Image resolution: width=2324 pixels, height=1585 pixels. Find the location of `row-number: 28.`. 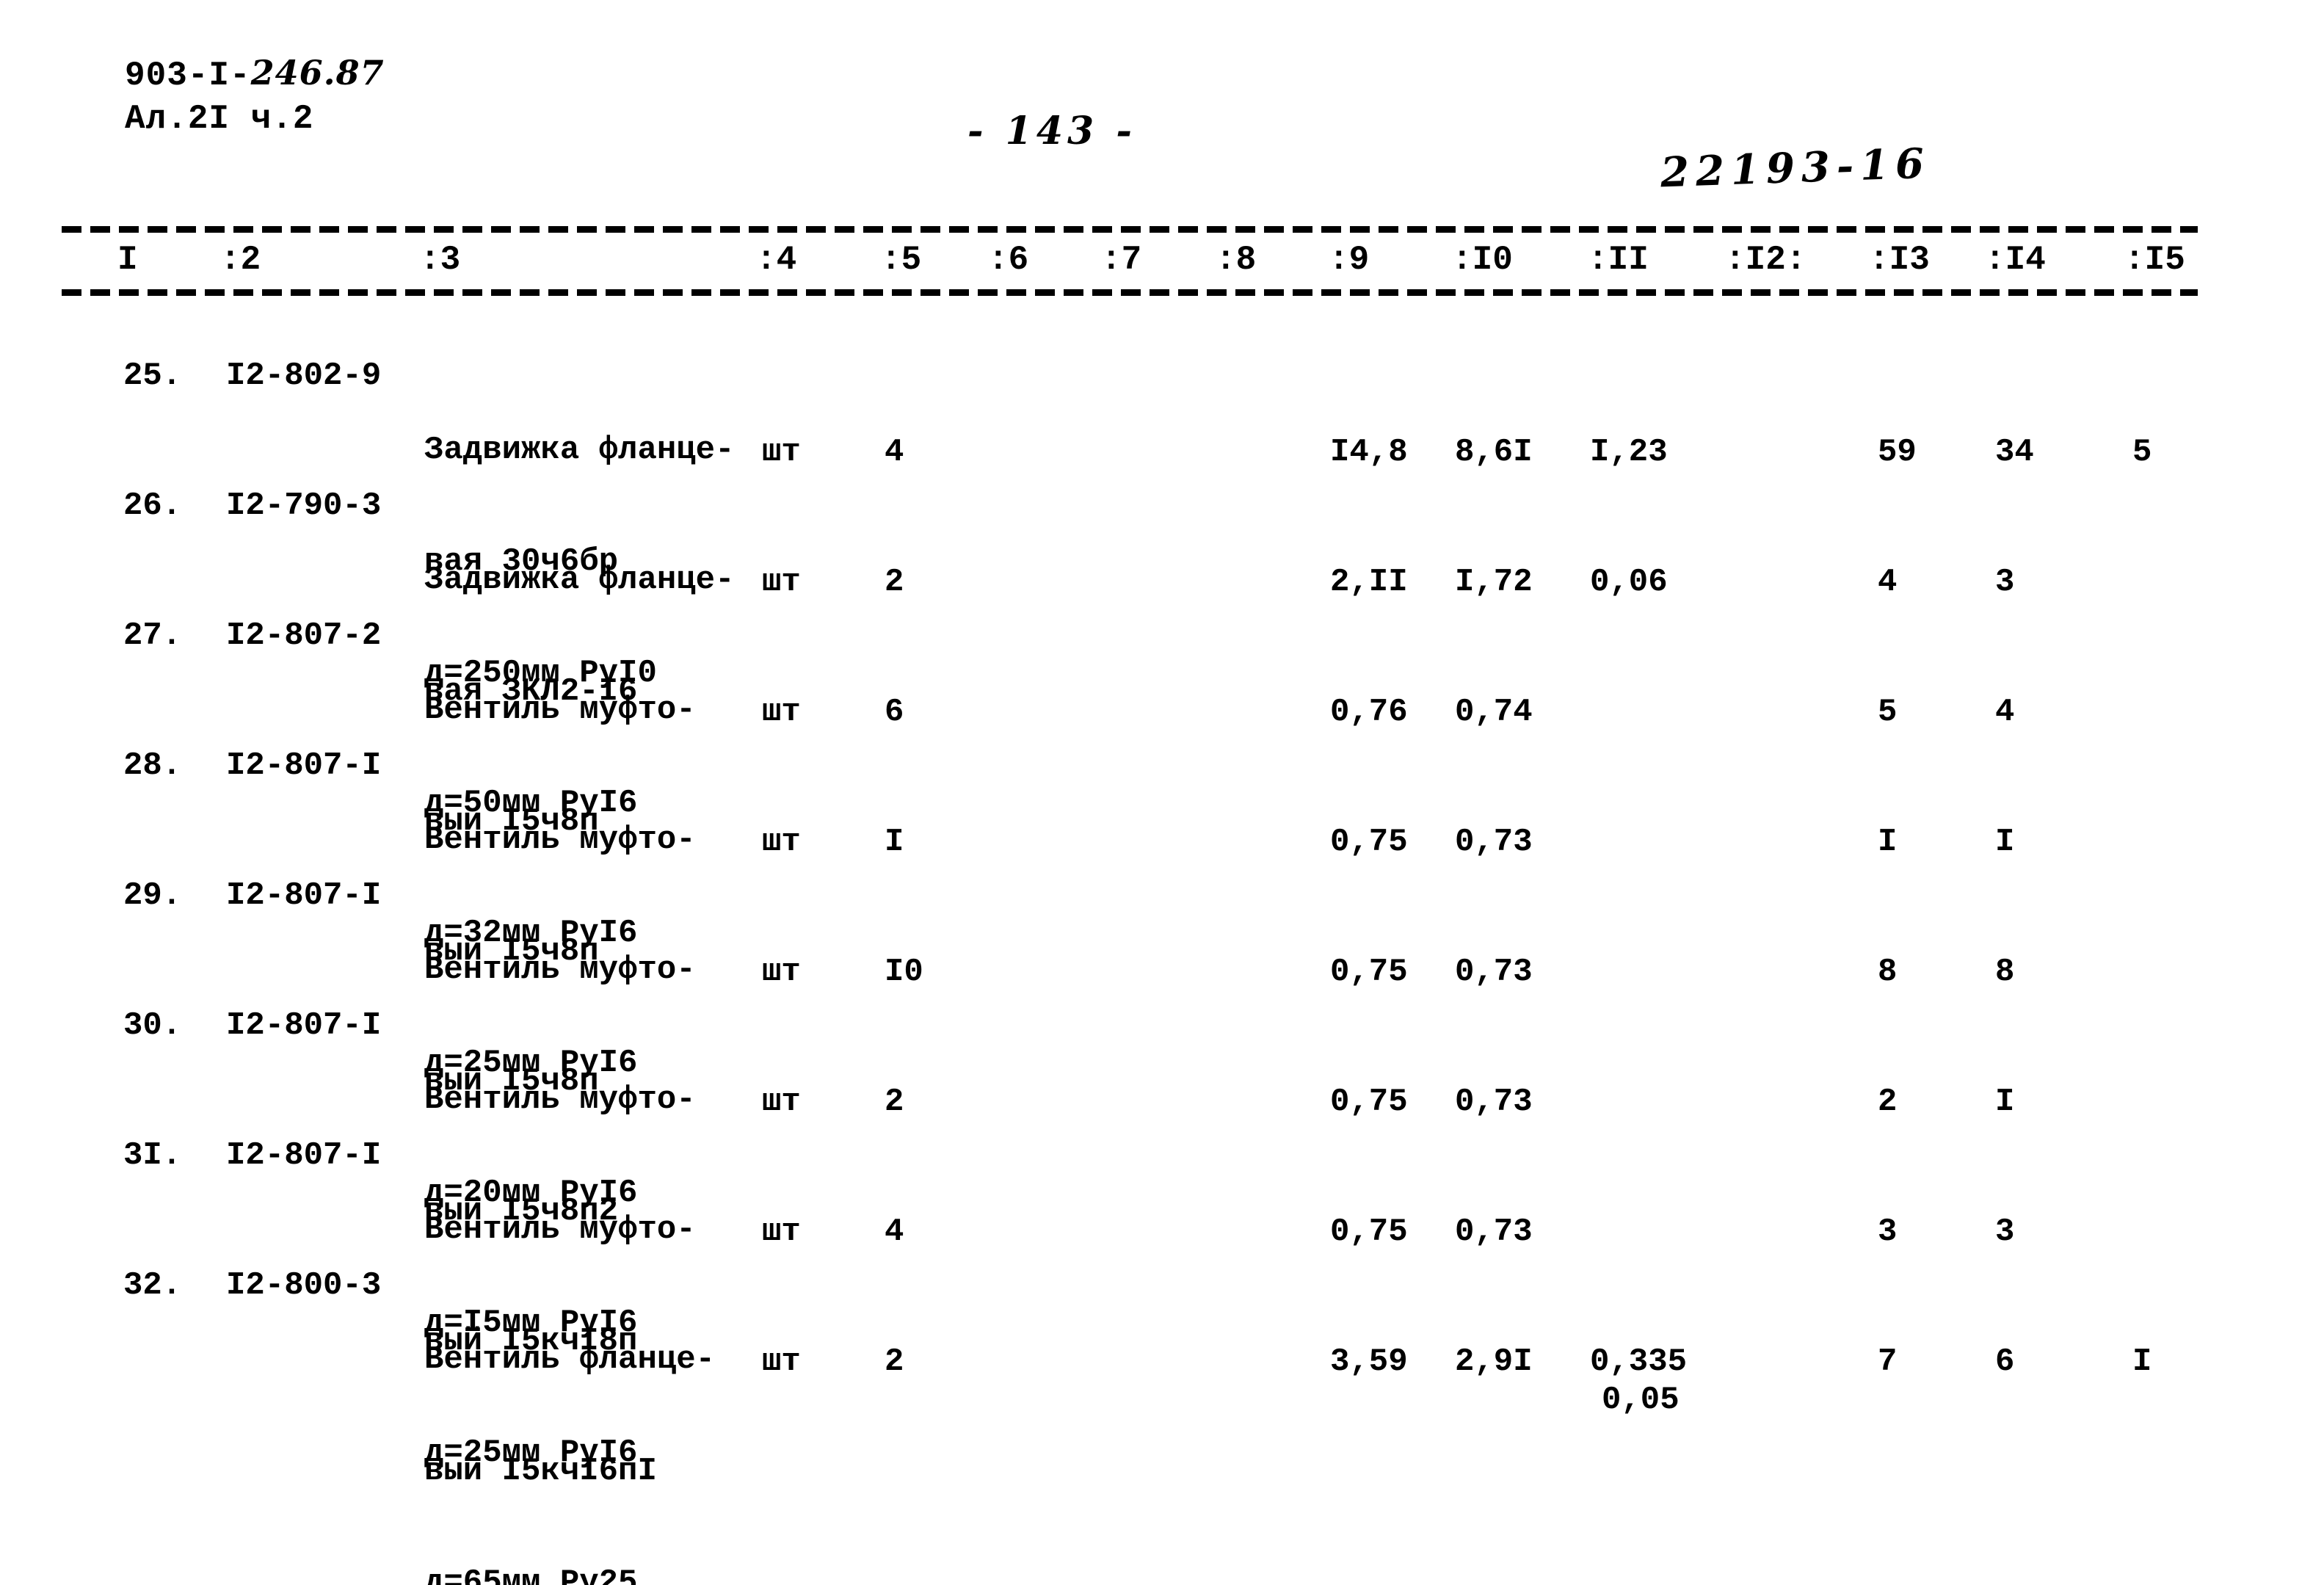

row-number: 28. is located at coordinates (152, 765).